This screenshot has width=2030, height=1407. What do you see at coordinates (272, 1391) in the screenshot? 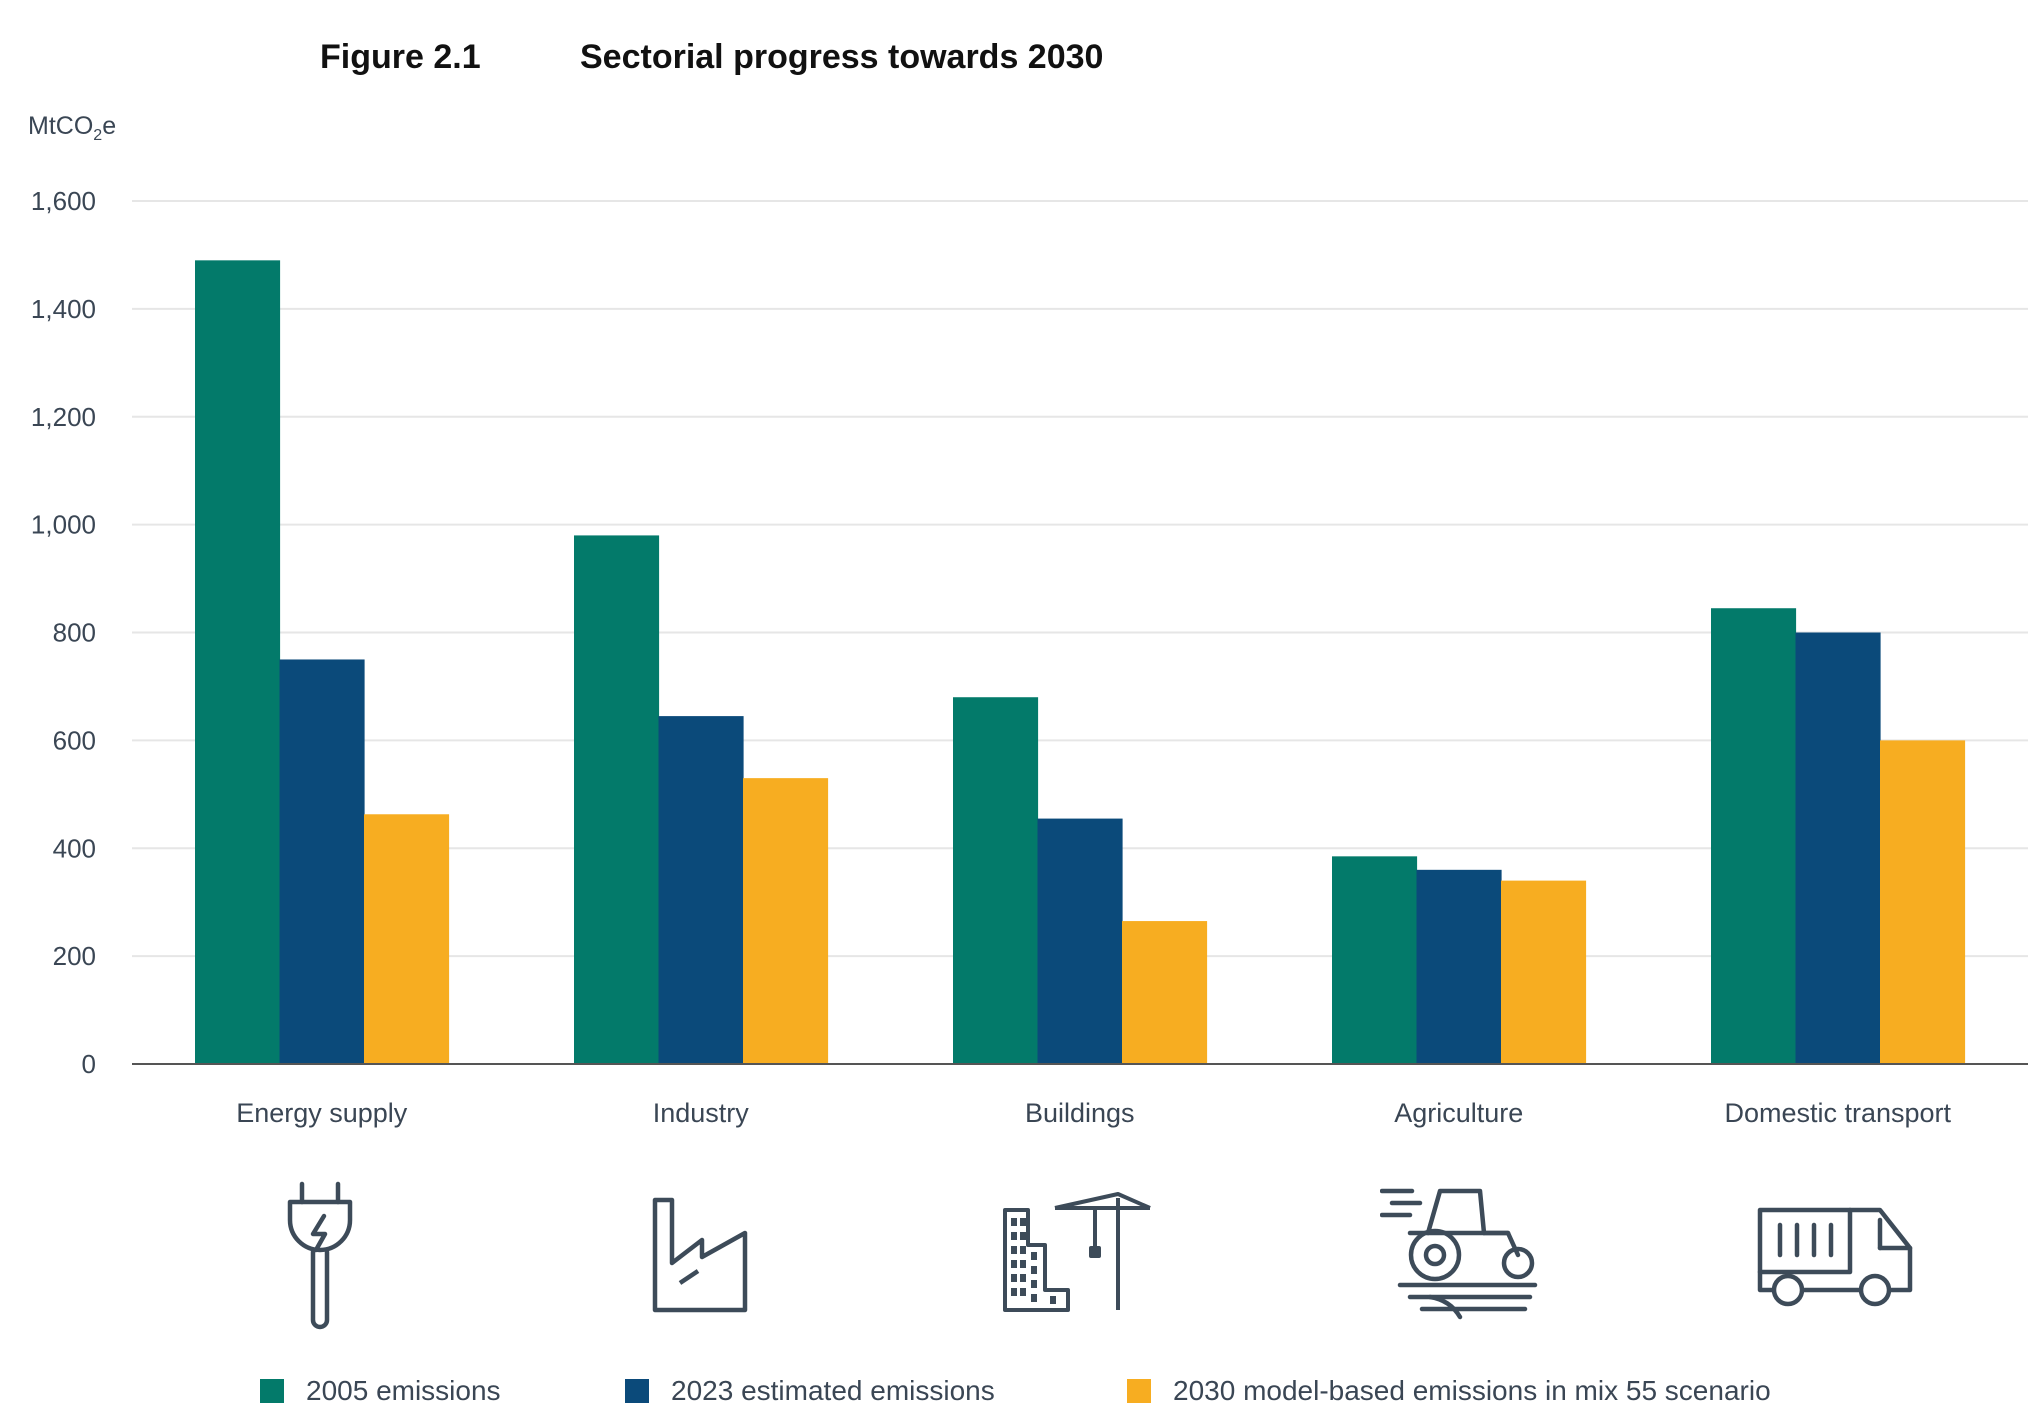
I see `legend-swatch-2005` at bounding box center [272, 1391].